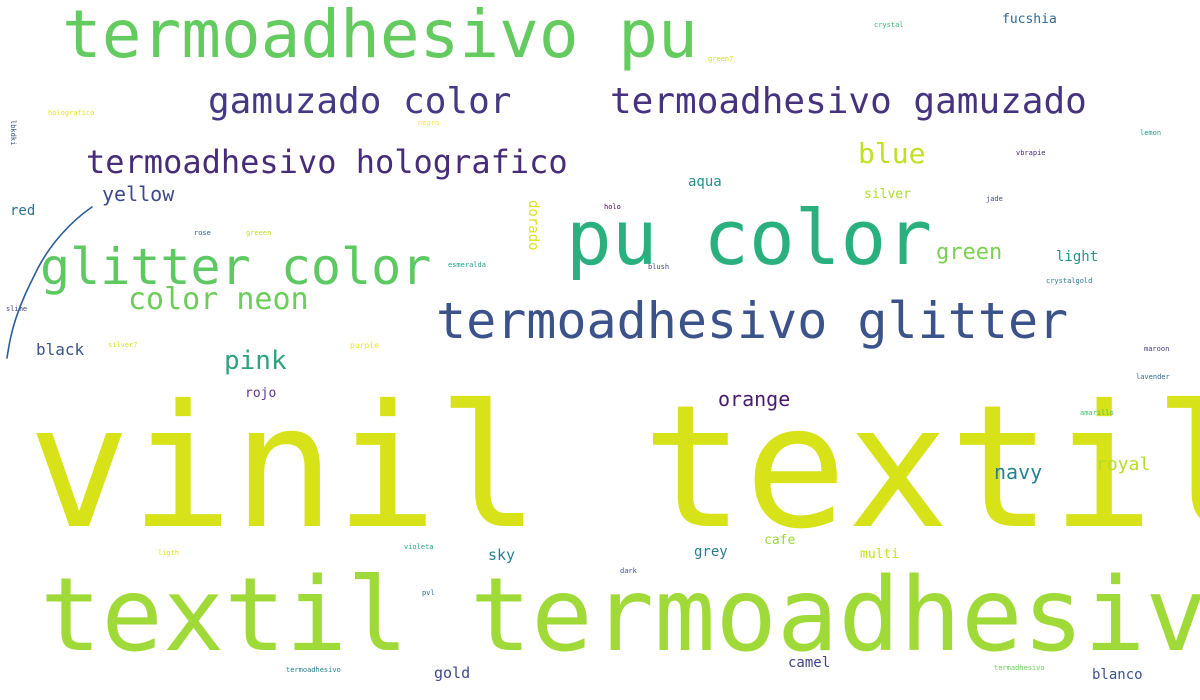  Describe the element at coordinates (809, 663) in the screenshot. I see `word-camel: camel` at that location.